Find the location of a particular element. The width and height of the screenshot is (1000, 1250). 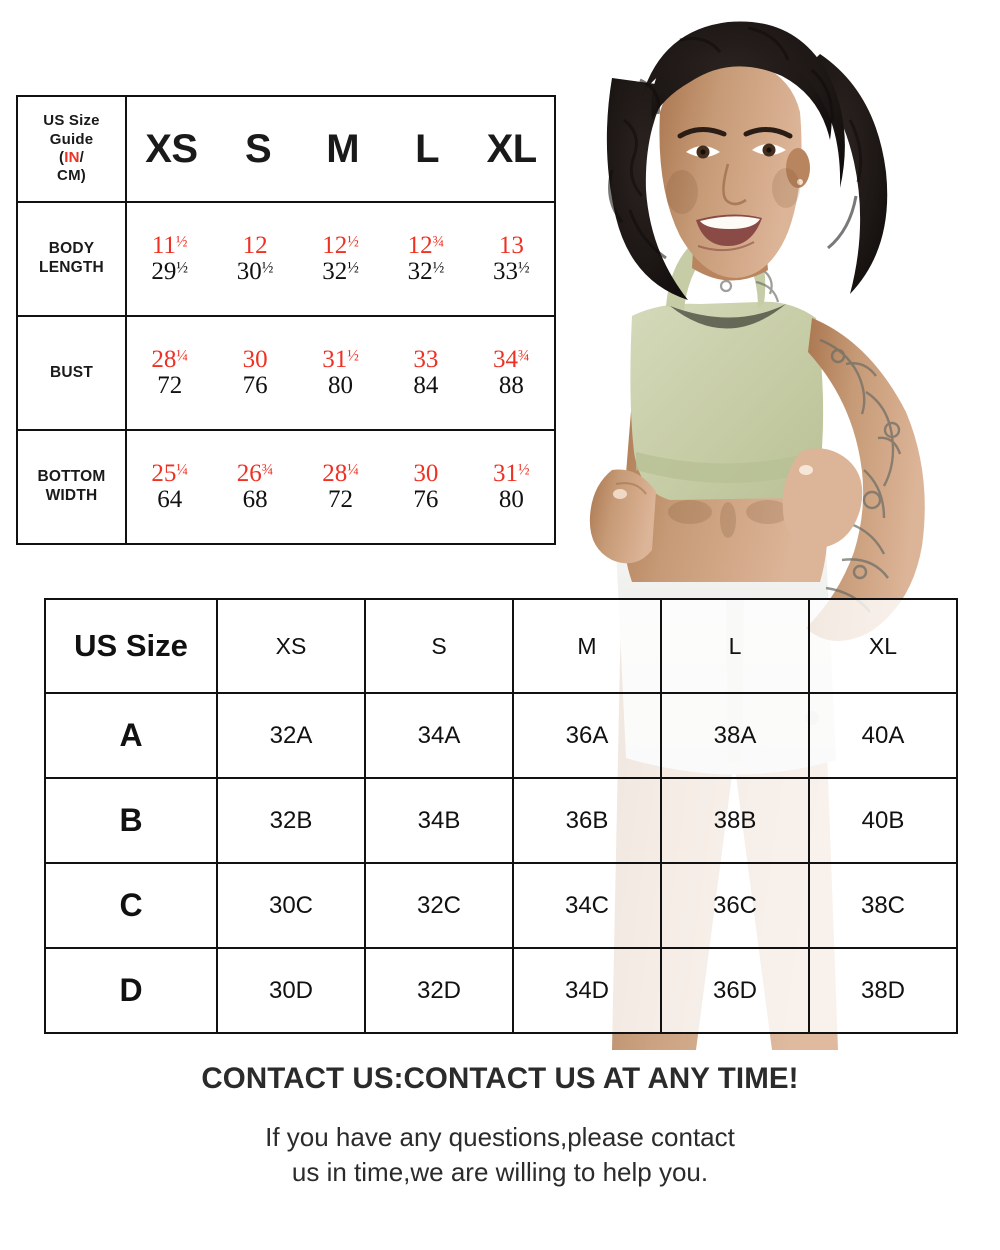

bra-size-cell-l-a: 38A is located at coordinates (735, 735).